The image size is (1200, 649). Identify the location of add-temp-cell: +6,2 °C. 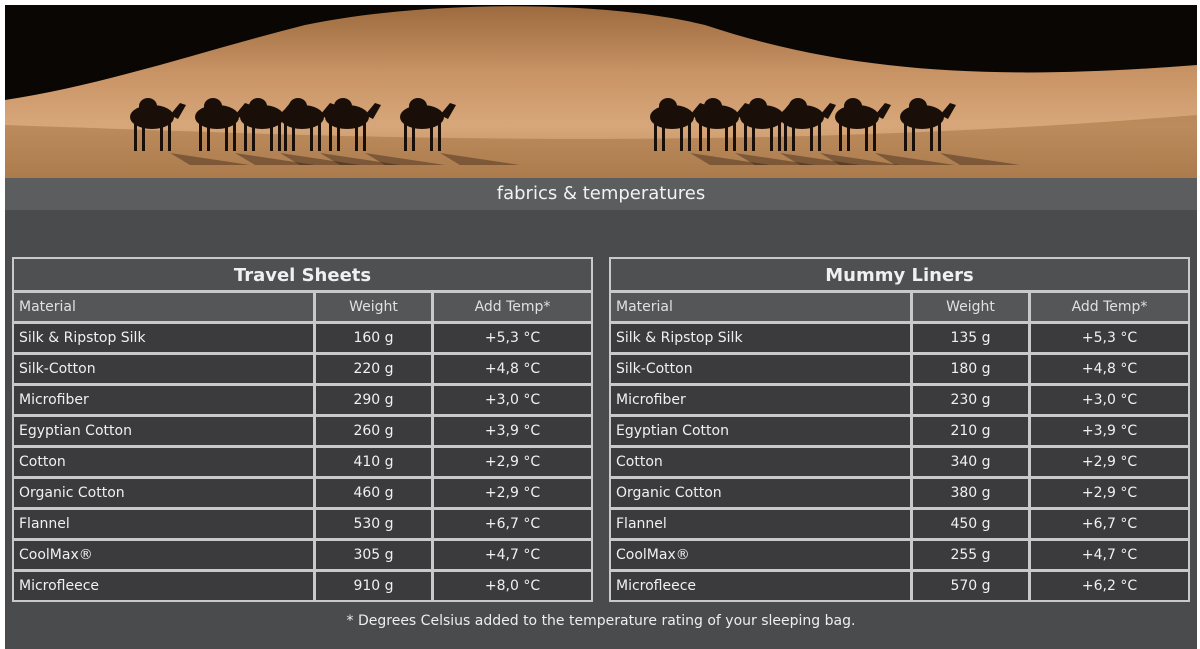
(1109, 586).